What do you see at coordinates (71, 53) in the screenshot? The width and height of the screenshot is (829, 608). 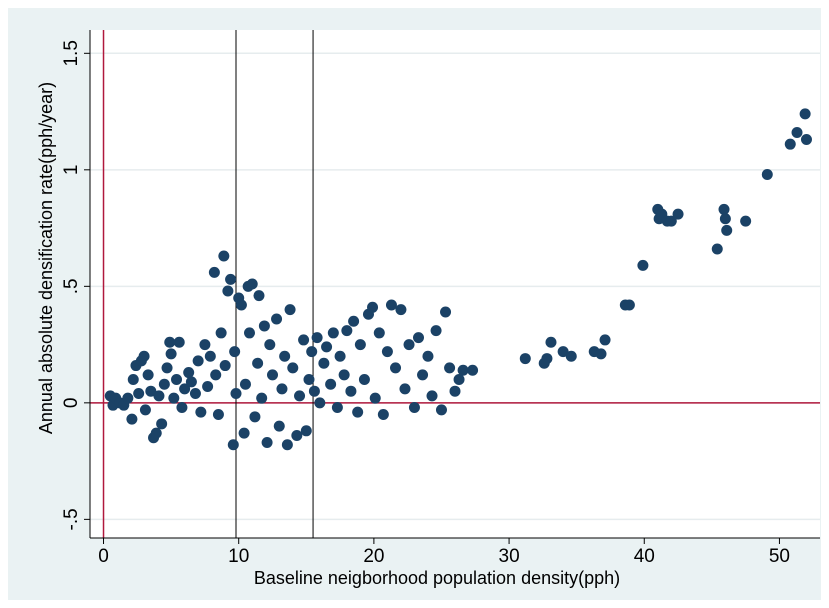 I see `y-tick-label-4: 1.5` at bounding box center [71, 53].